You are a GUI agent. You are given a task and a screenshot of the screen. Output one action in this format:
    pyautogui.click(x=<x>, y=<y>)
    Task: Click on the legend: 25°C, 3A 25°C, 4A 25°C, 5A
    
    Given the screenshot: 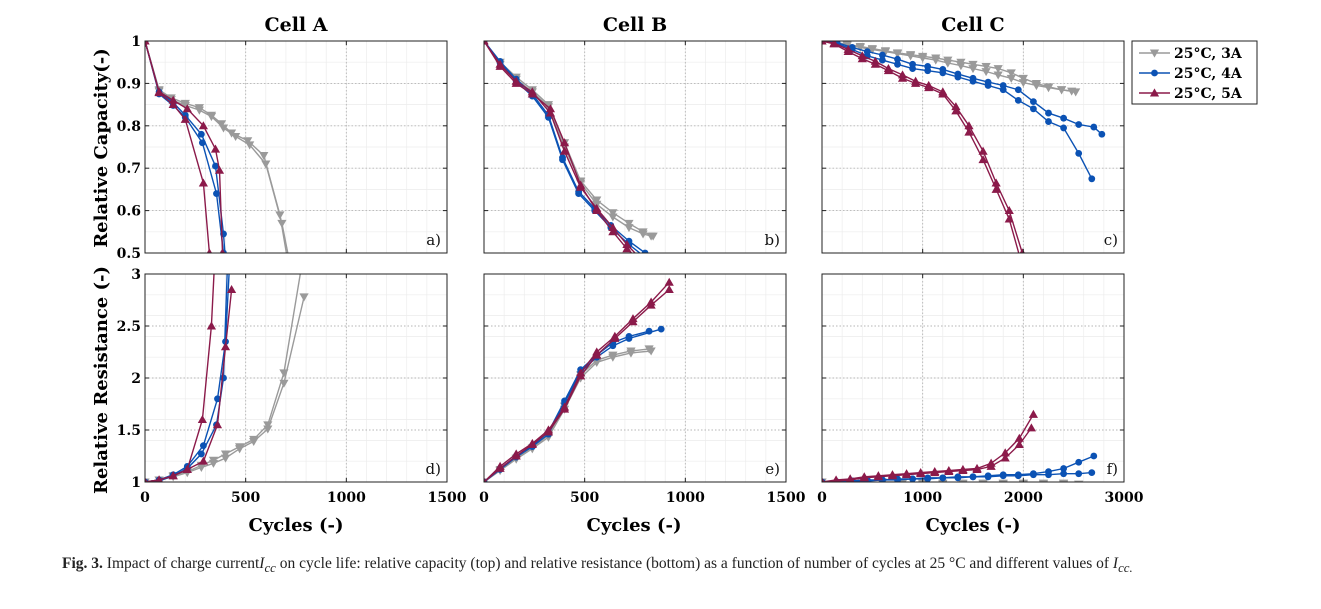 What is the action you would take?
    pyautogui.click(x=1194, y=72)
    